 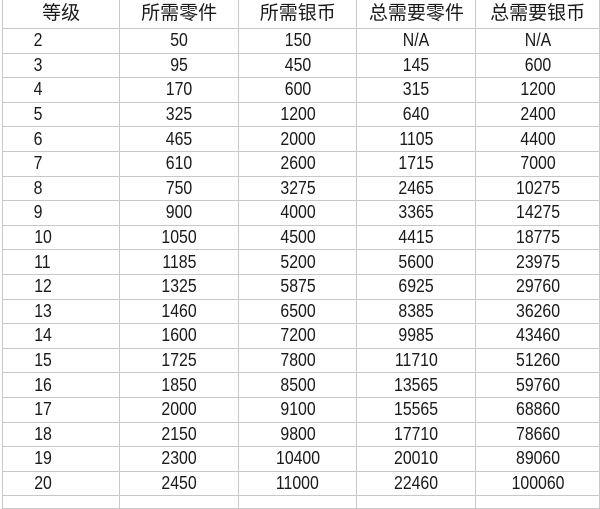 I want to click on total-silver-cell-text: 600, so click(x=537, y=64).